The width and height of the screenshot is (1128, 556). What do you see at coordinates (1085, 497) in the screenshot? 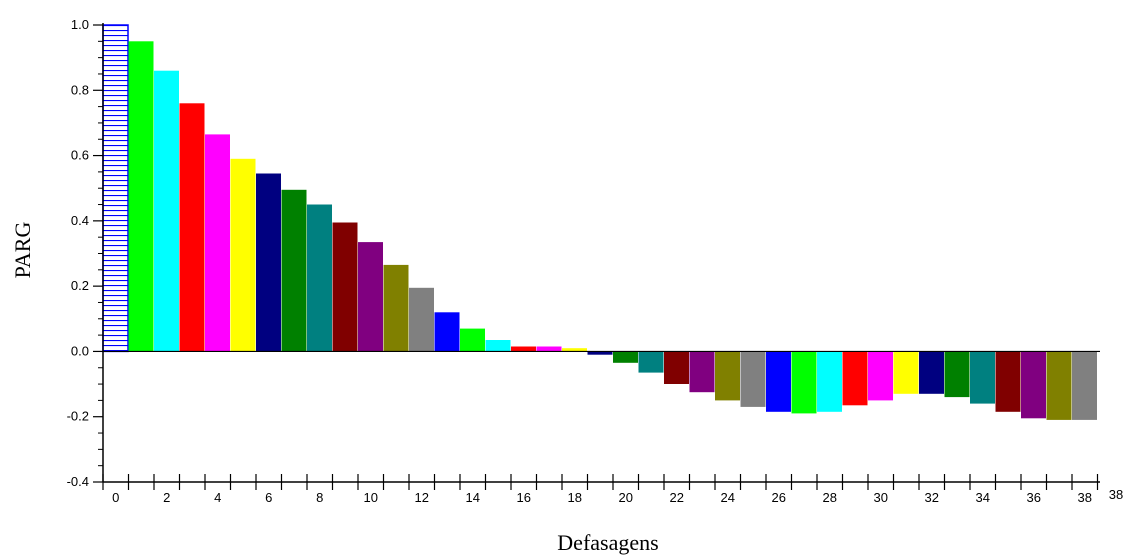
I see `x-tick-label: 38` at bounding box center [1085, 497].